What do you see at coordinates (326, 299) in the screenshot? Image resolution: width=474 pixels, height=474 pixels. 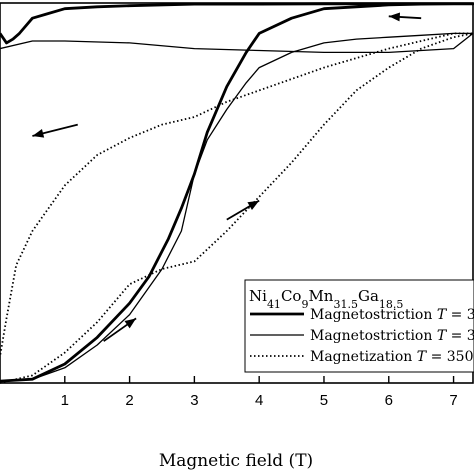 I see `legend-title: Ni41Co9Mn31.5Ga18.5` at bounding box center [326, 299].